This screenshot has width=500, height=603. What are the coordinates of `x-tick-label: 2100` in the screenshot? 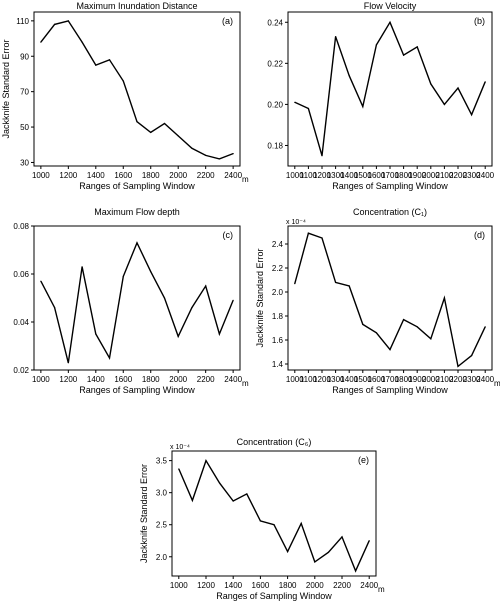 It's located at (445, 175).